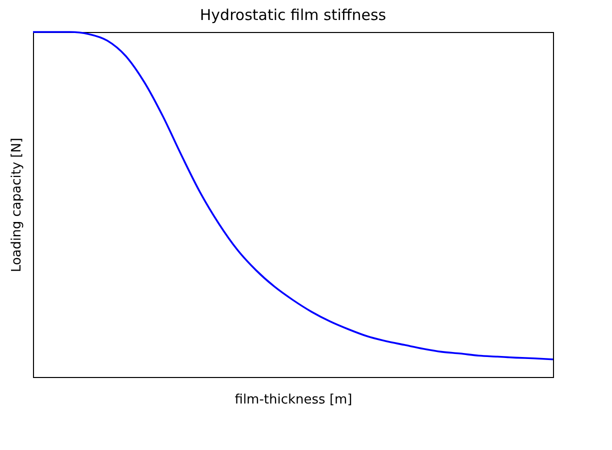 The height and width of the screenshot is (450, 612). What do you see at coordinates (17, 205) in the screenshot?
I see `y-axis-title: Loading capacity [N]` at bounding box center [17, 205].